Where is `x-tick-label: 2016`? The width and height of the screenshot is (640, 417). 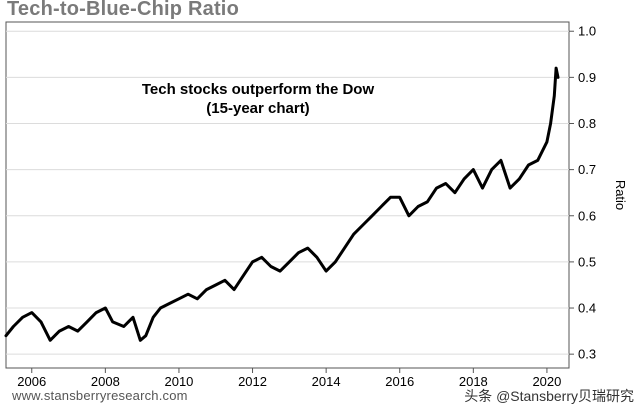 x-tick-label: 2016 is located at coordinates (399, 381).